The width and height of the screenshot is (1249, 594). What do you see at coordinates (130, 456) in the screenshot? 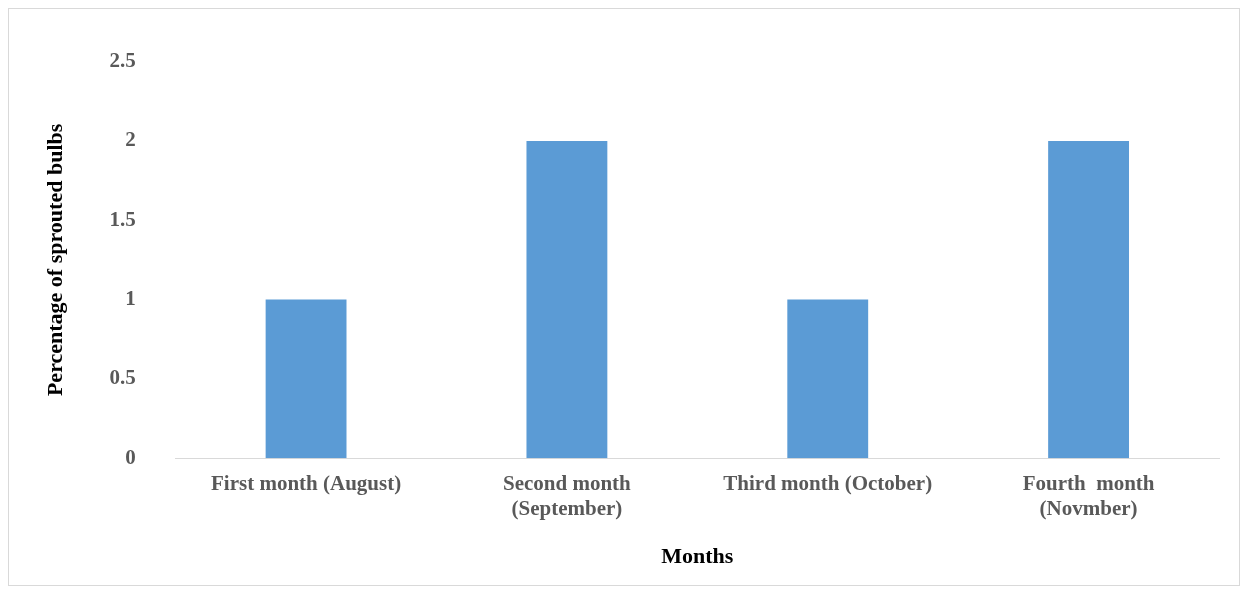
I see `y-tick-label: 0` at bounding box center [130, 456].